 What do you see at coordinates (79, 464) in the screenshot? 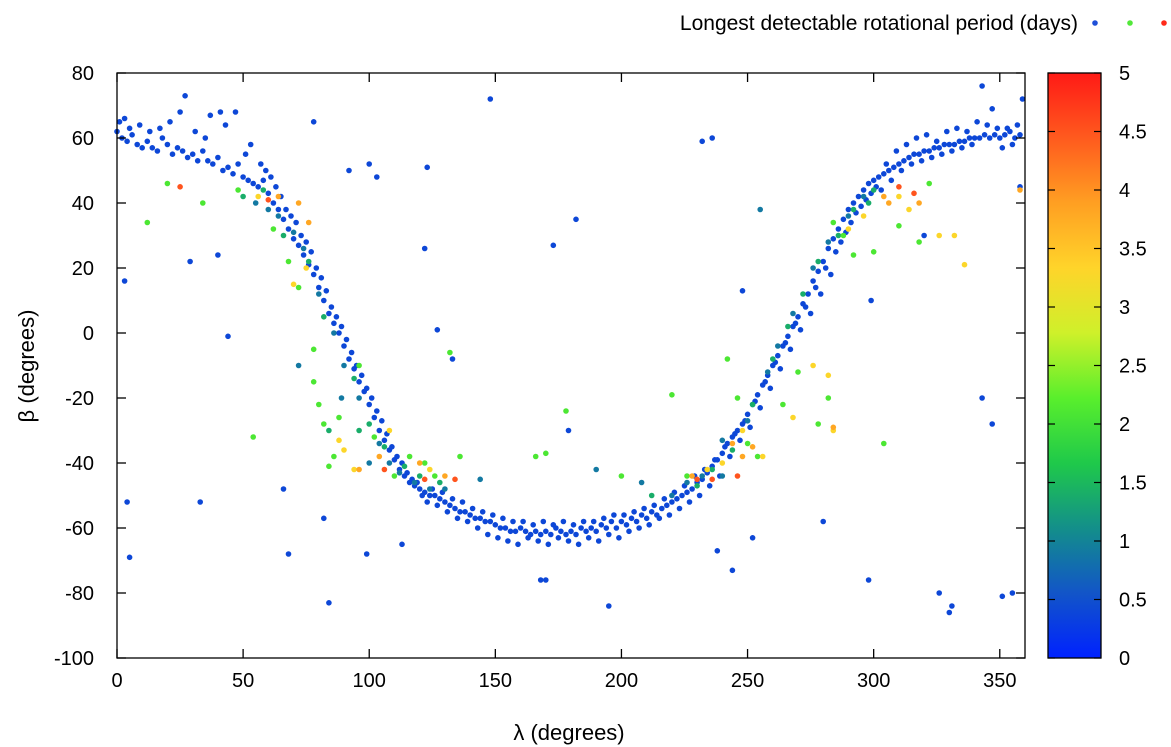
I see `y-tick-label: -40` at bounding box center [79, 464].